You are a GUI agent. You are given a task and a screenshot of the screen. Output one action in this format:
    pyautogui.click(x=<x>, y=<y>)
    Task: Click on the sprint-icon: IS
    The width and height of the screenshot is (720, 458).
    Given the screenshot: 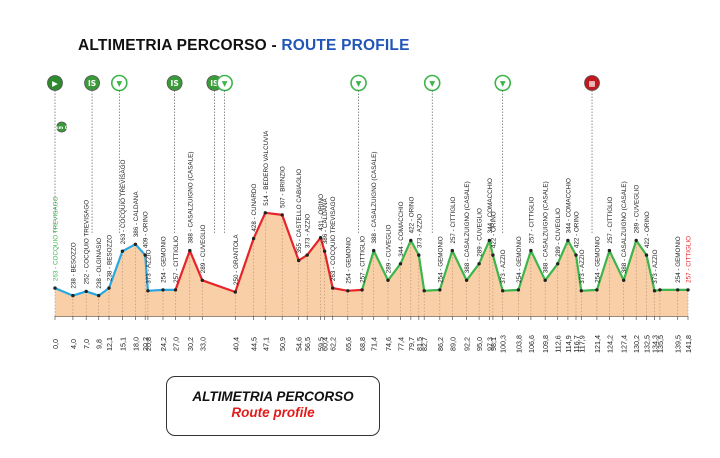 What is the action you would take?
    pyautogui.click(x=92, y=83)
    